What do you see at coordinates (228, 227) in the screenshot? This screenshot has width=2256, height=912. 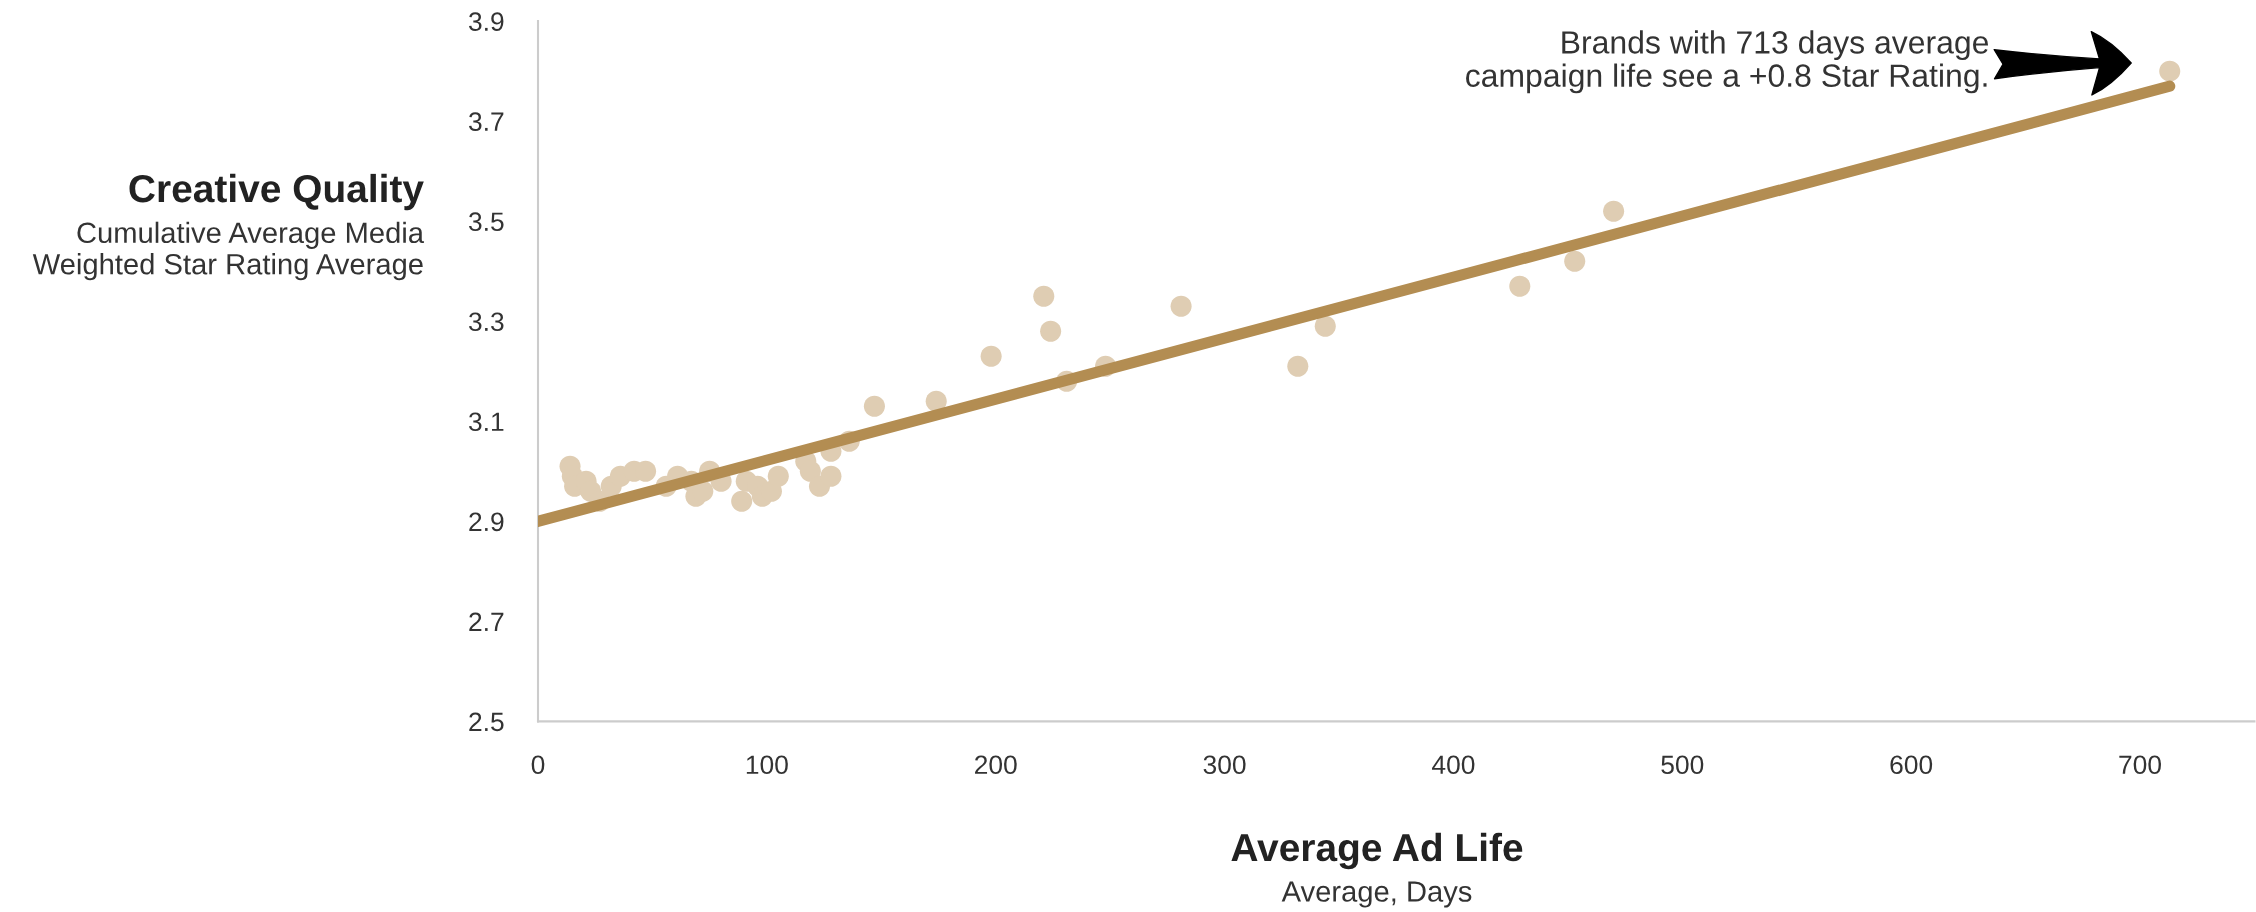 I see `y-axis-title: Creative Quality Cumulative Average Media Weighted Star Rating Average` at bounding box center [228, 227].